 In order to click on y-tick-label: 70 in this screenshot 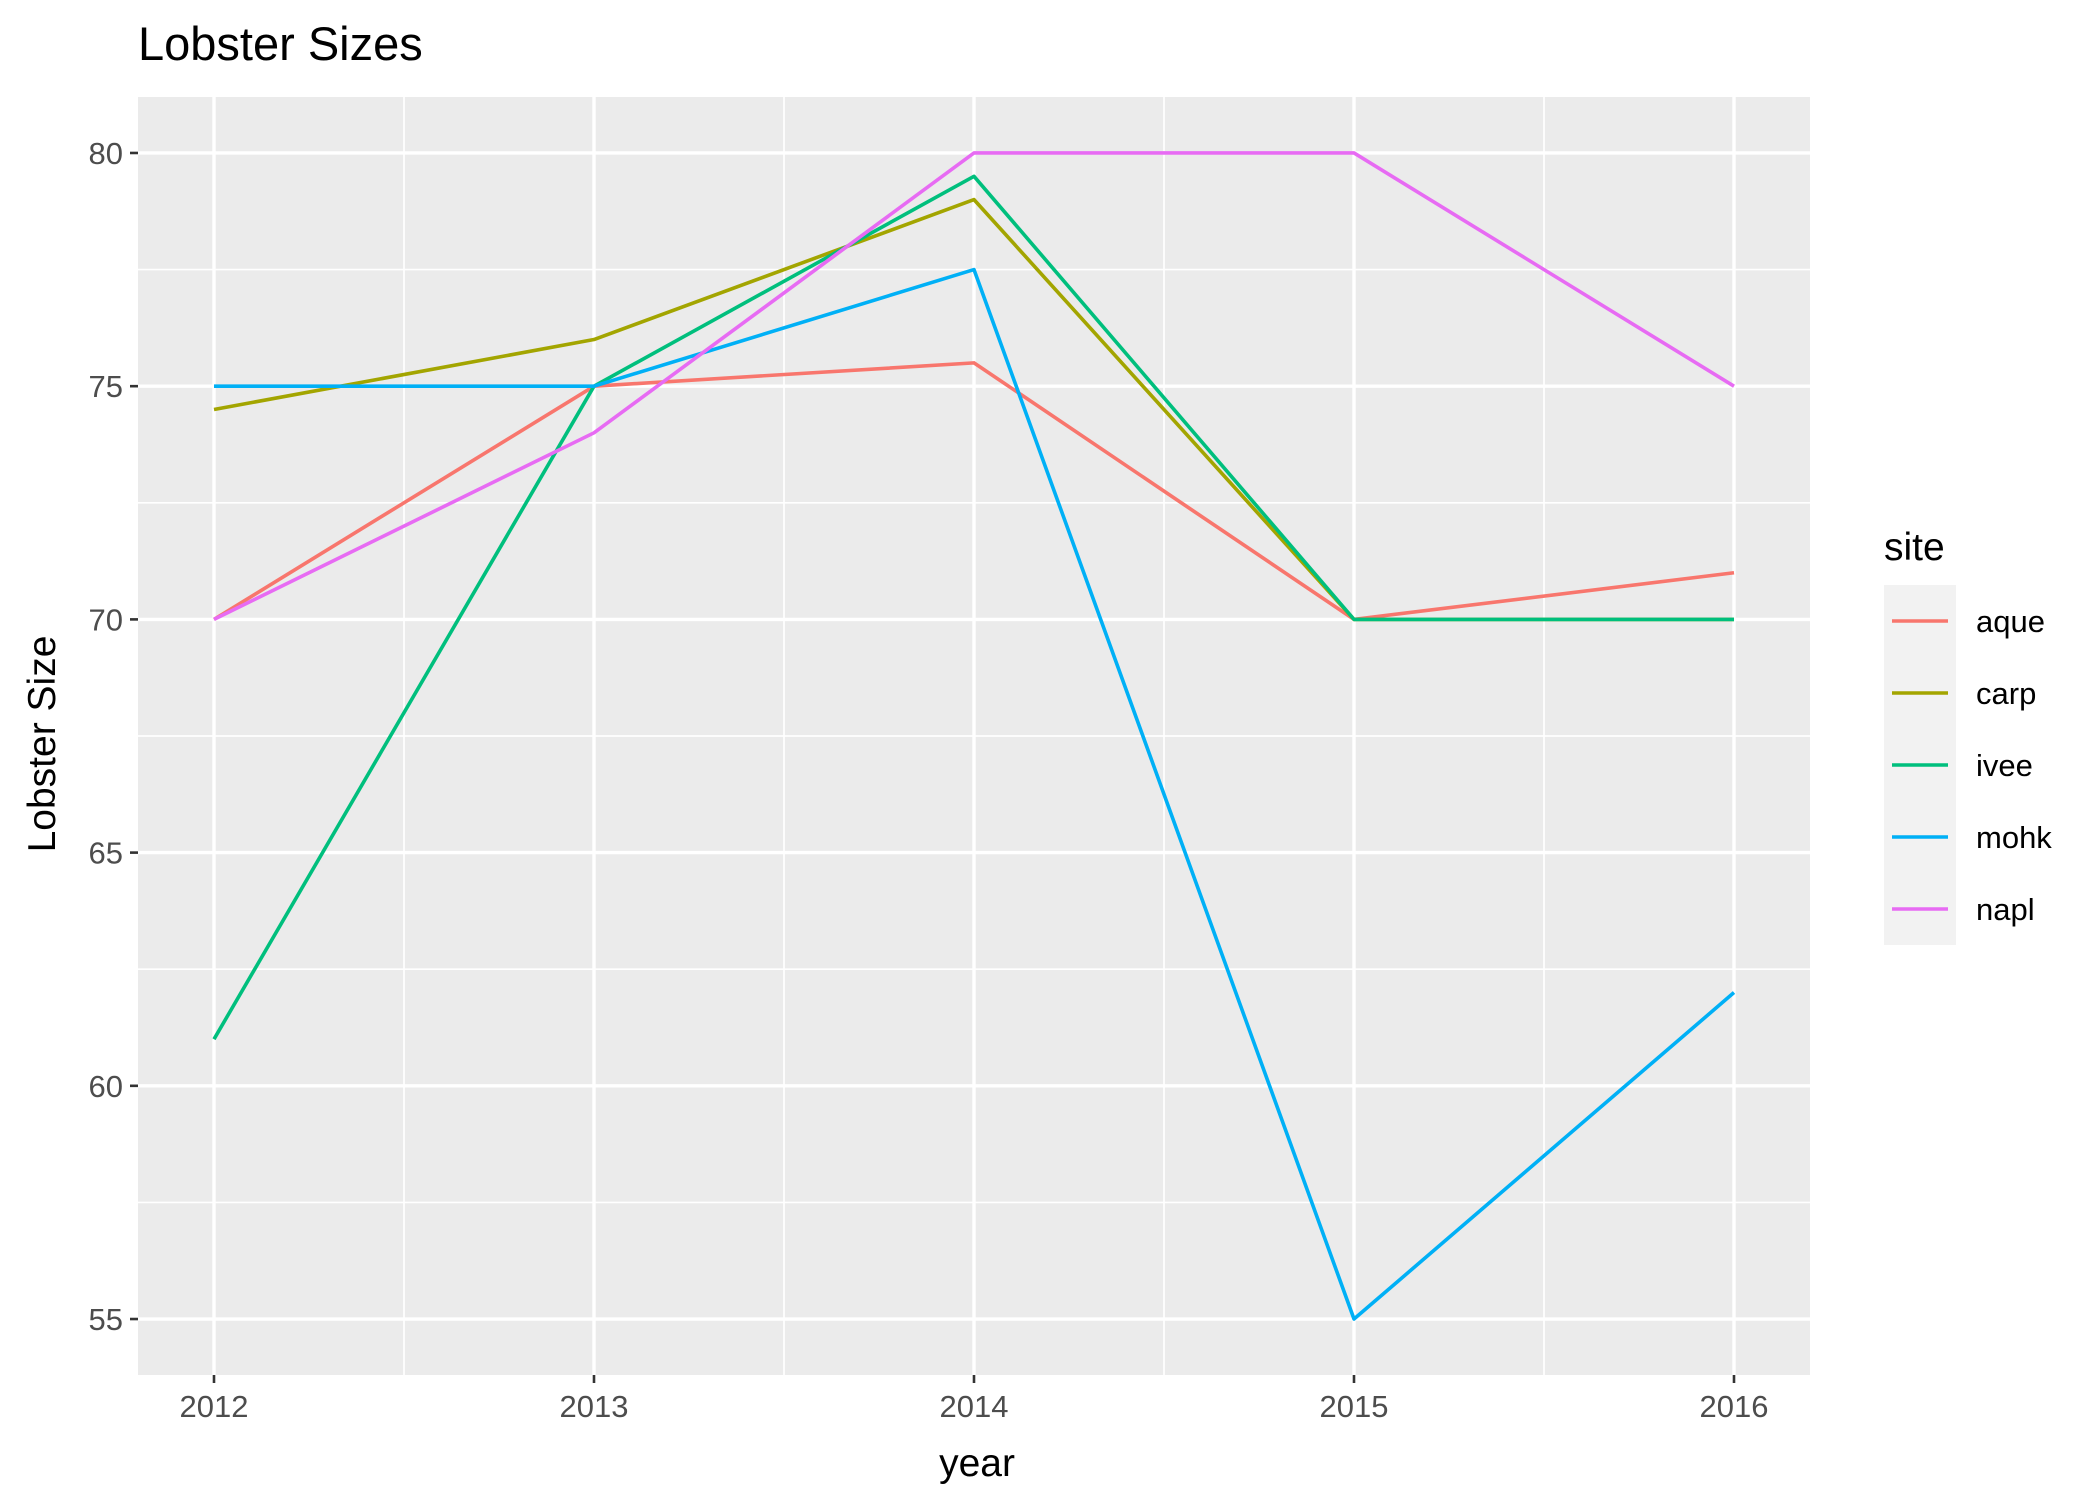, I will do `click(106, 619)`.